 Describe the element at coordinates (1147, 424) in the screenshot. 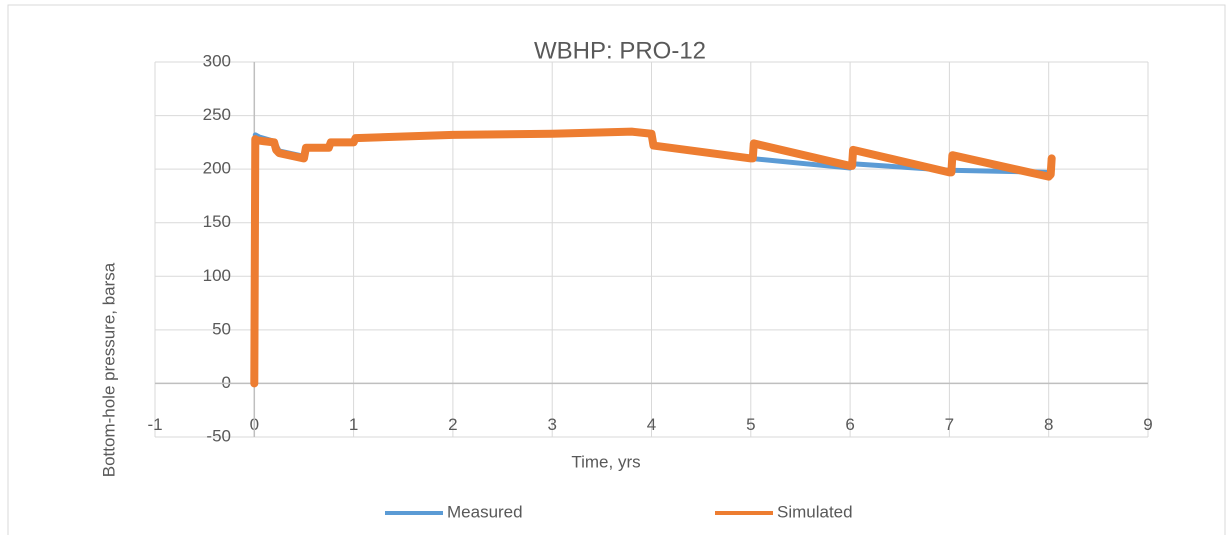

I see `x-tick-label: 9` at that location.